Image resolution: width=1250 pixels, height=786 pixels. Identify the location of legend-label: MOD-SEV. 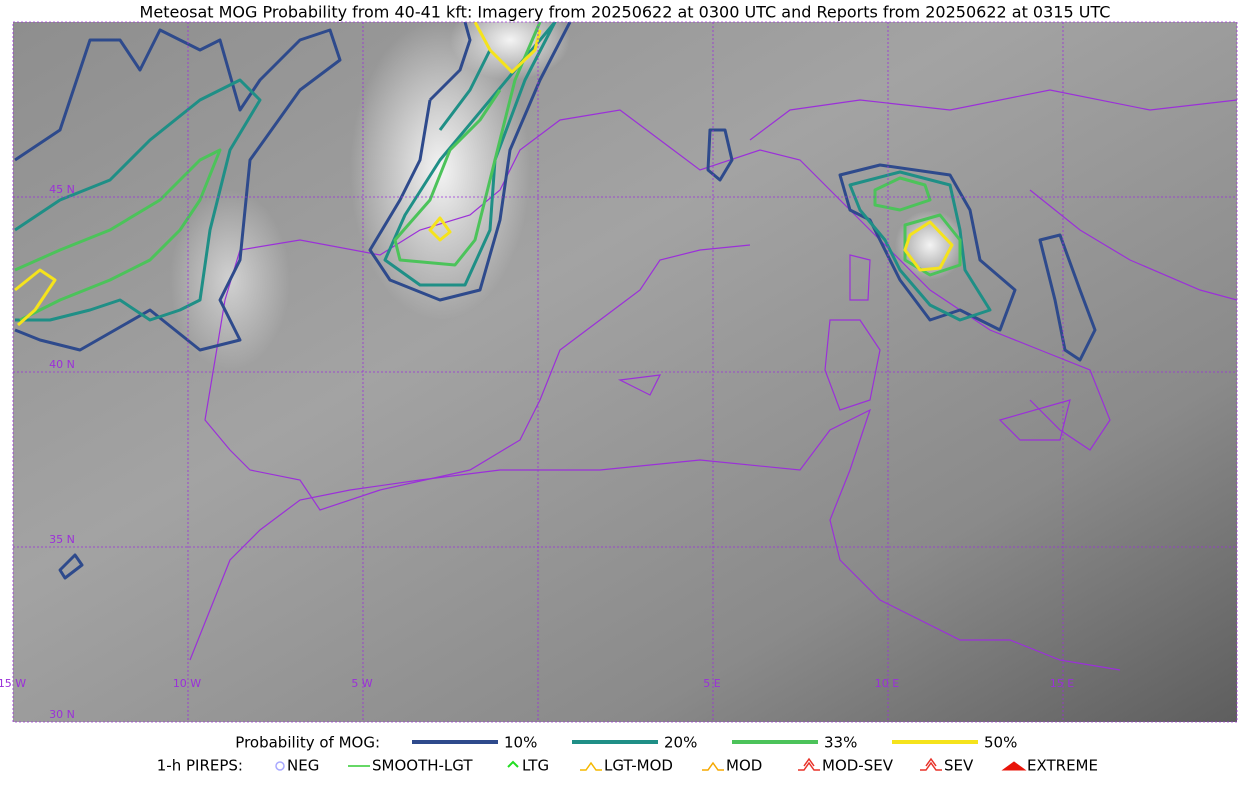
(858, 766).